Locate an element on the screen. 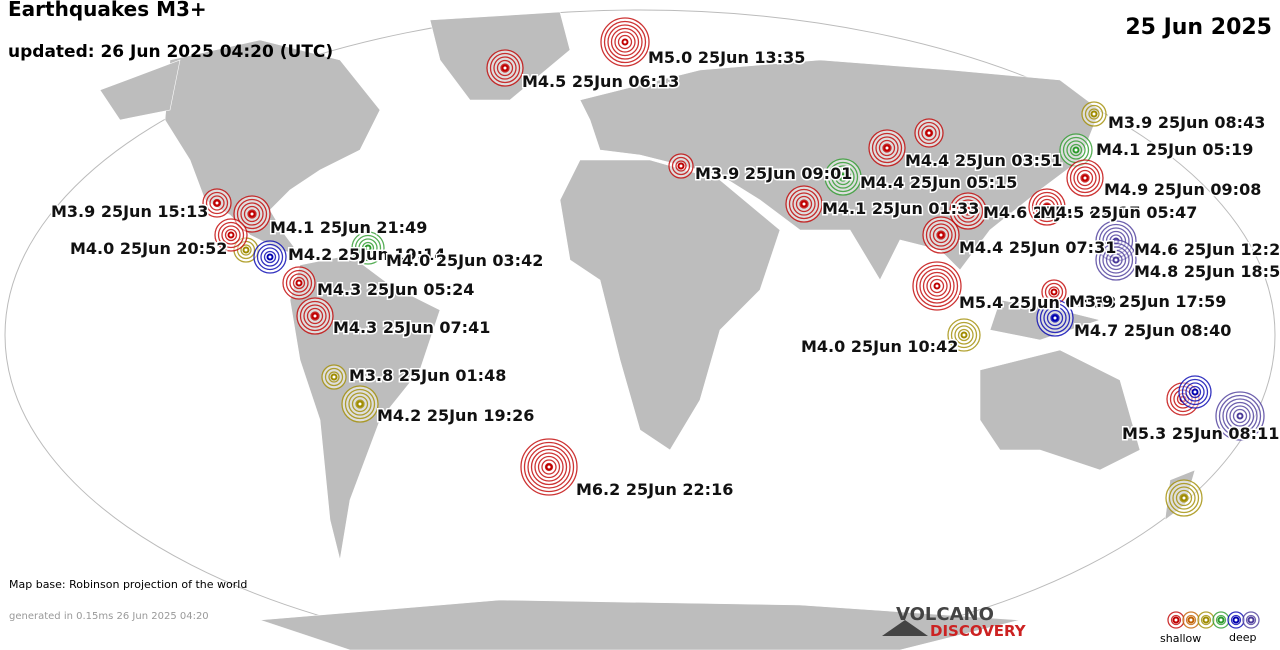  quake-label: M4.3 25Jun 07:41 is located at coordinates (411, 327).